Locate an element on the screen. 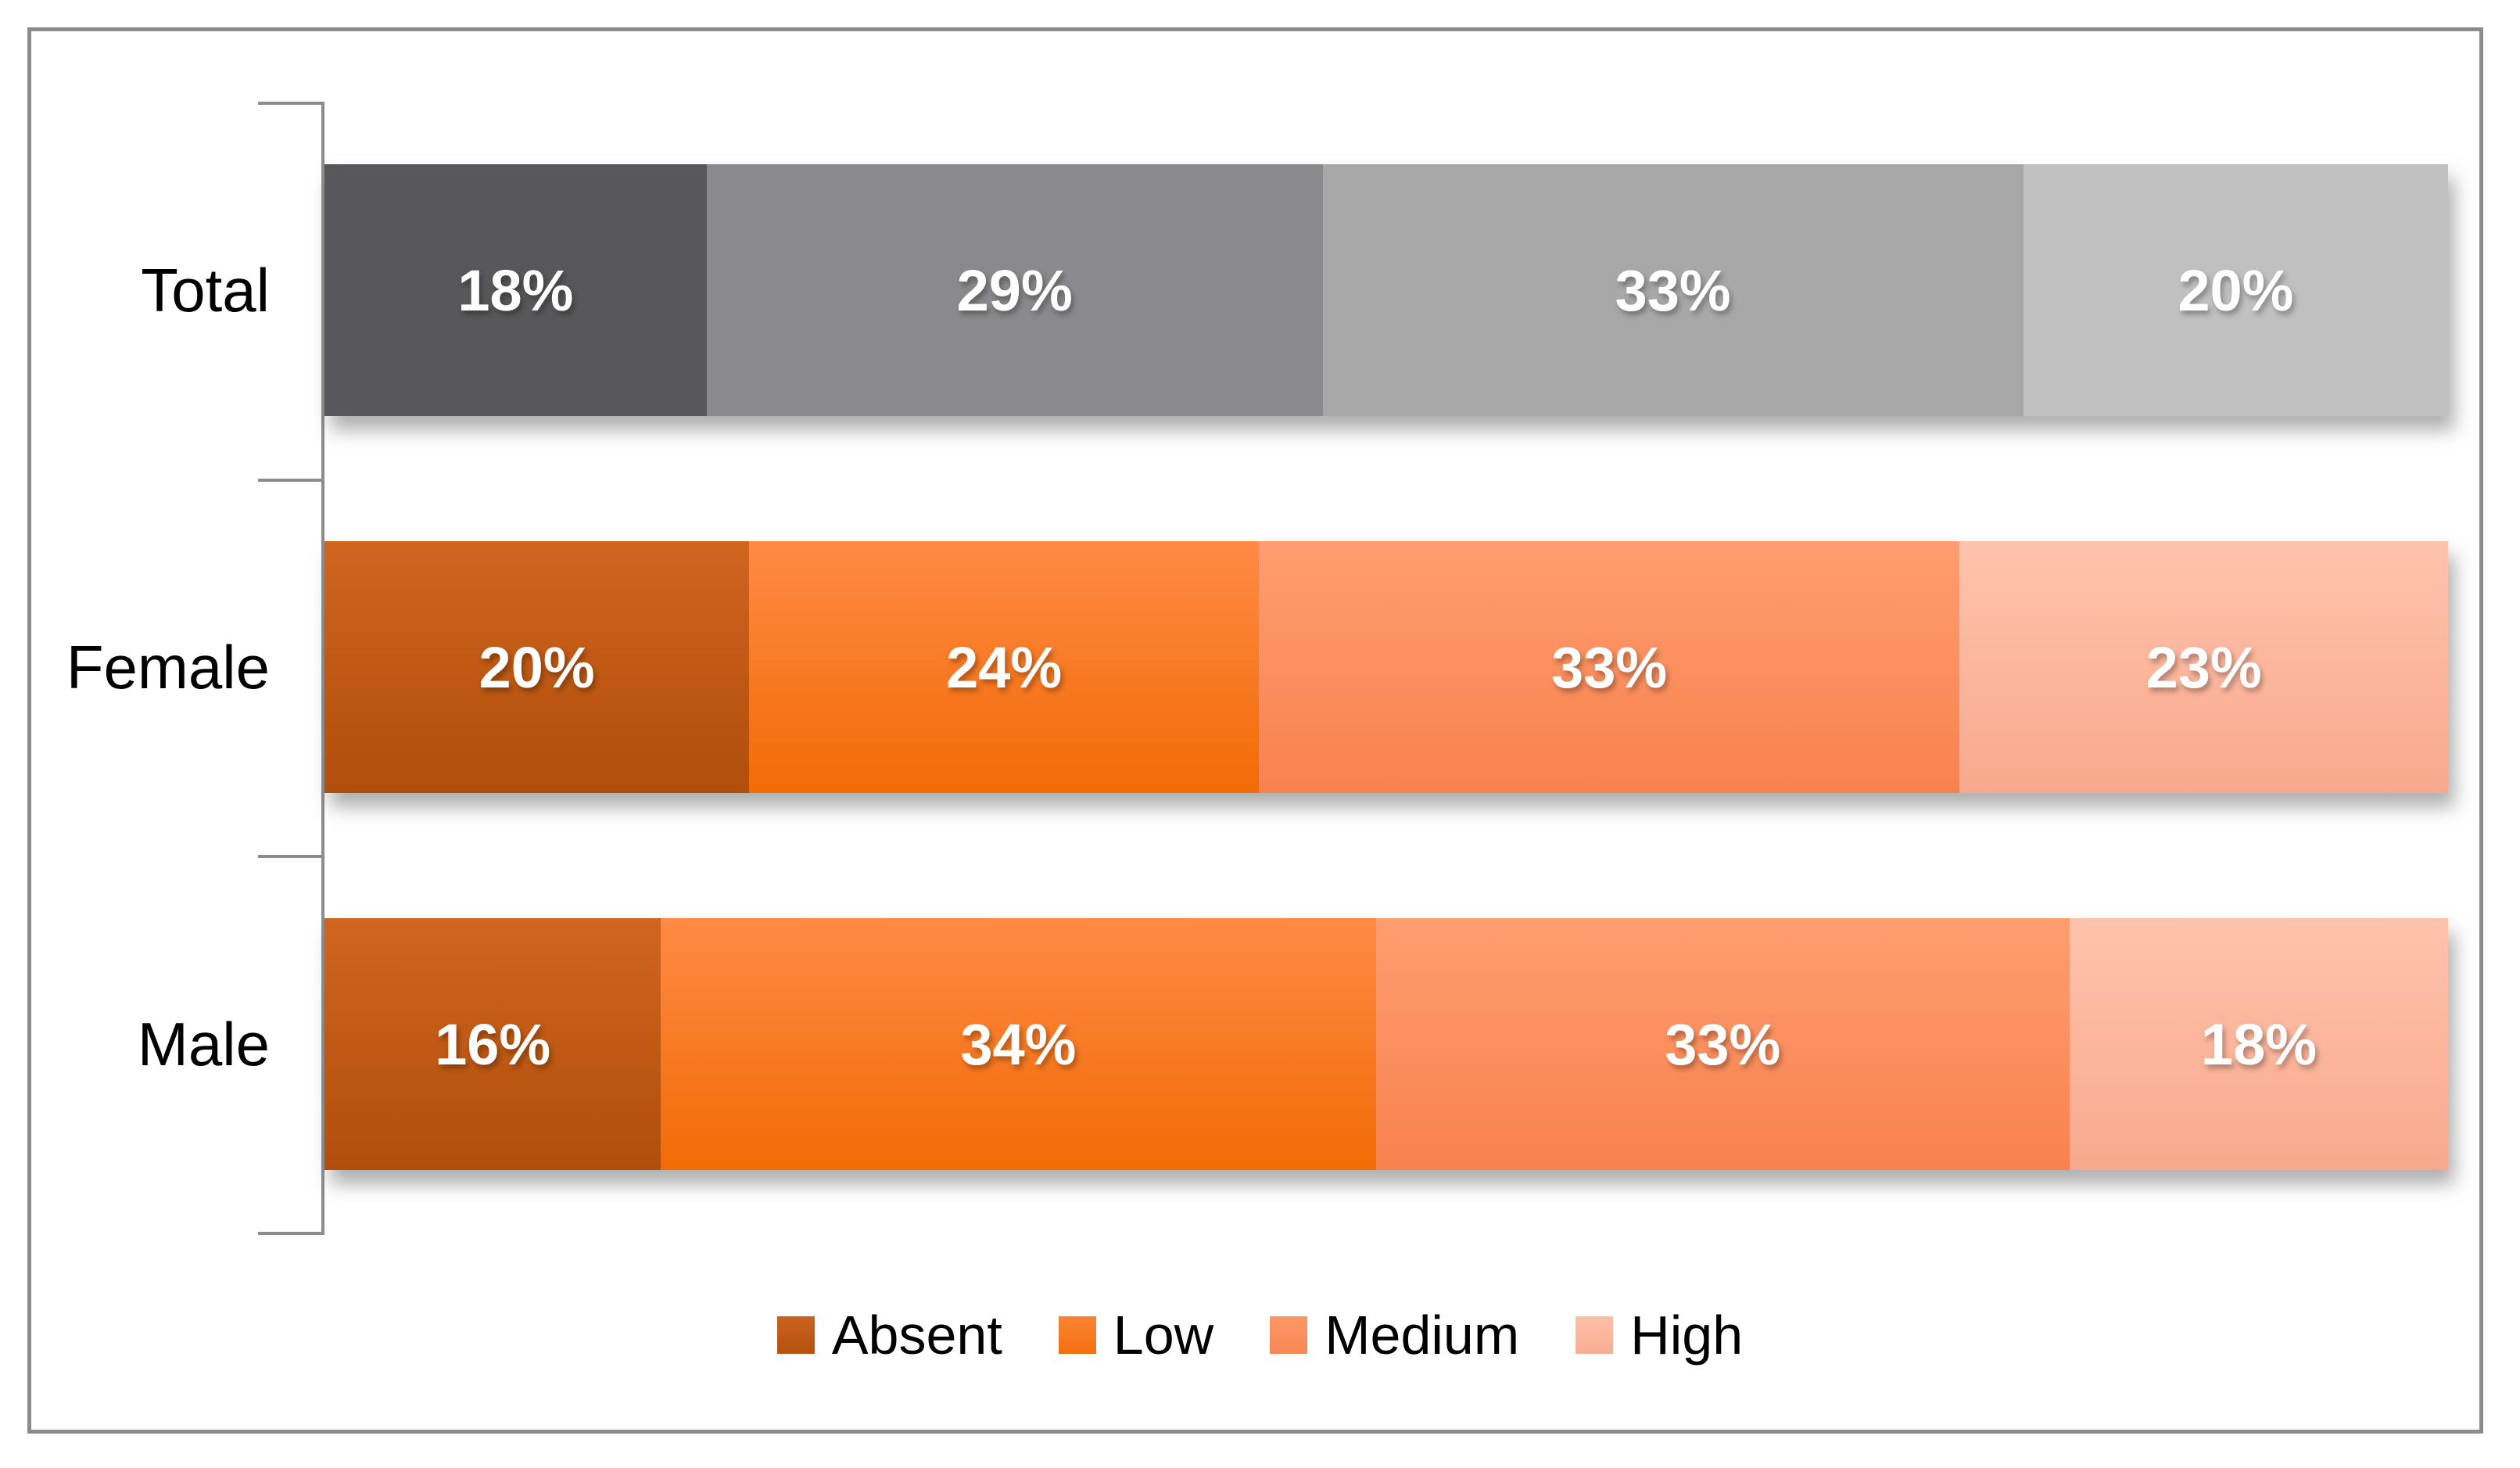 This screenshot has width=2520, height=1468. category-label-male: Male is located at coordinates (203, 1044).